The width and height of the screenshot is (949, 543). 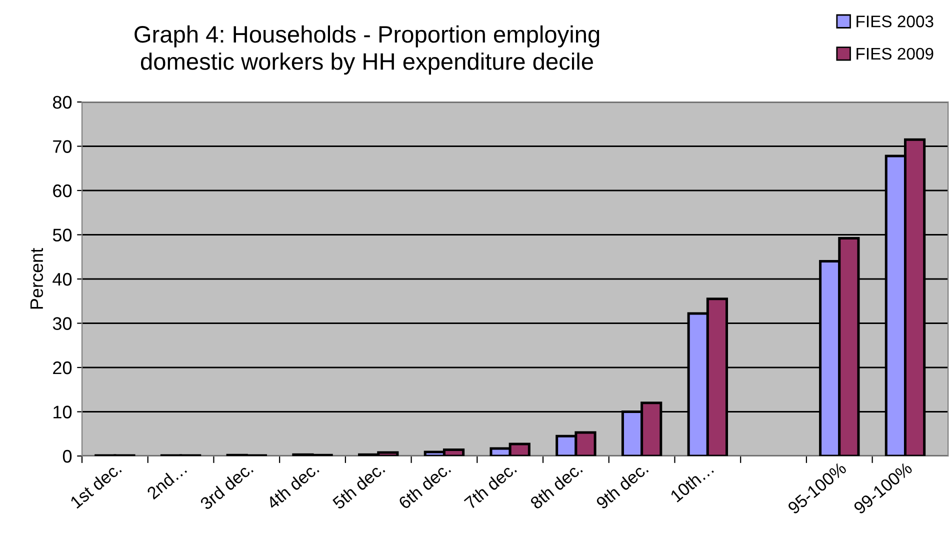 What do you see at coordinates (367, 50) in the screenshot?
I see `chart-title: Graph 4: Households - Proportion employing domestic workers by HH expenditure decile` at bounding box center [367, 50].